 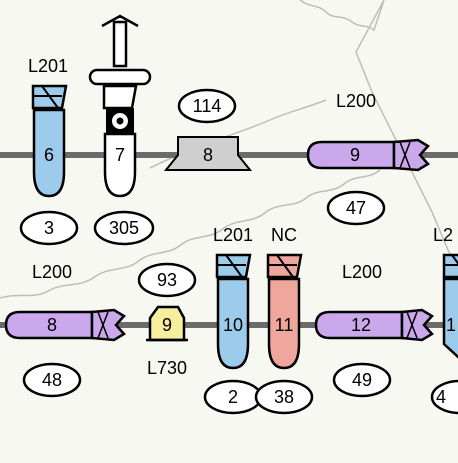 I want to click on boundary-line-top, so click(x=342, y=16).